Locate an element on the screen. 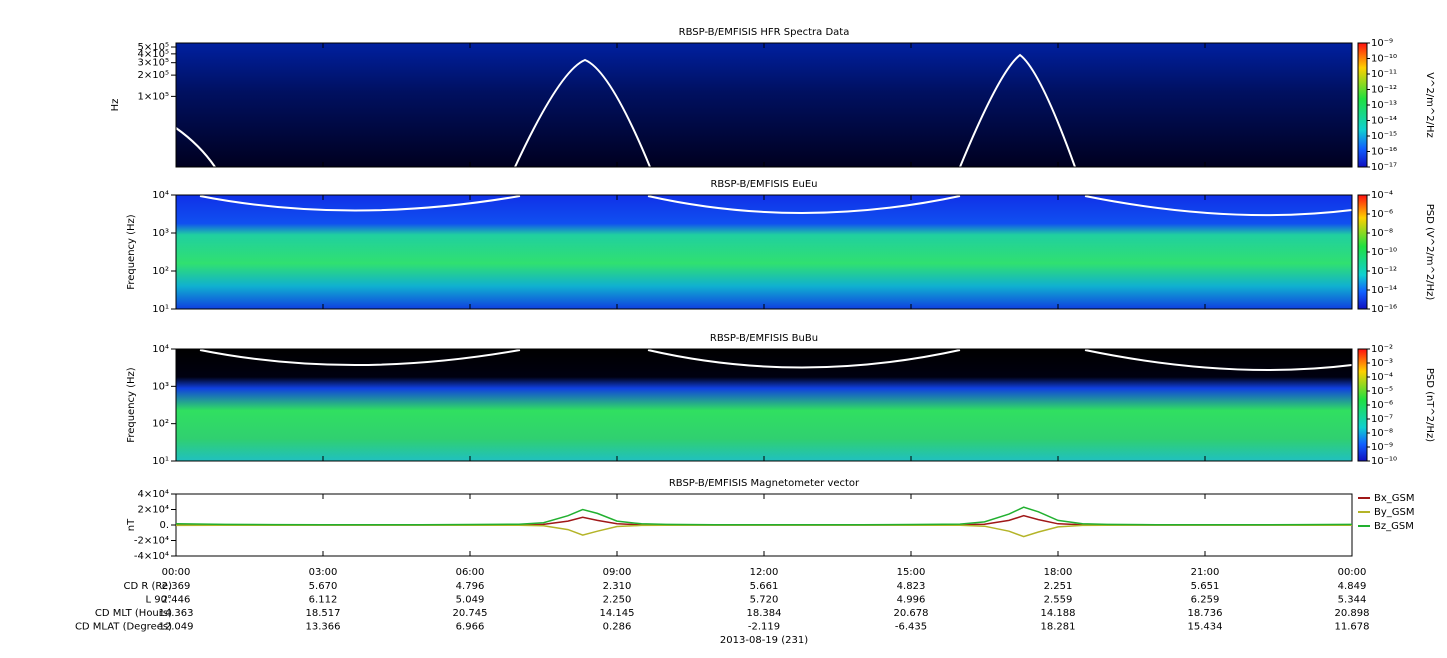 This screenshot has width=1447, height=658. ephemeris-value: 2.250 is located at coordinates (617, 600).